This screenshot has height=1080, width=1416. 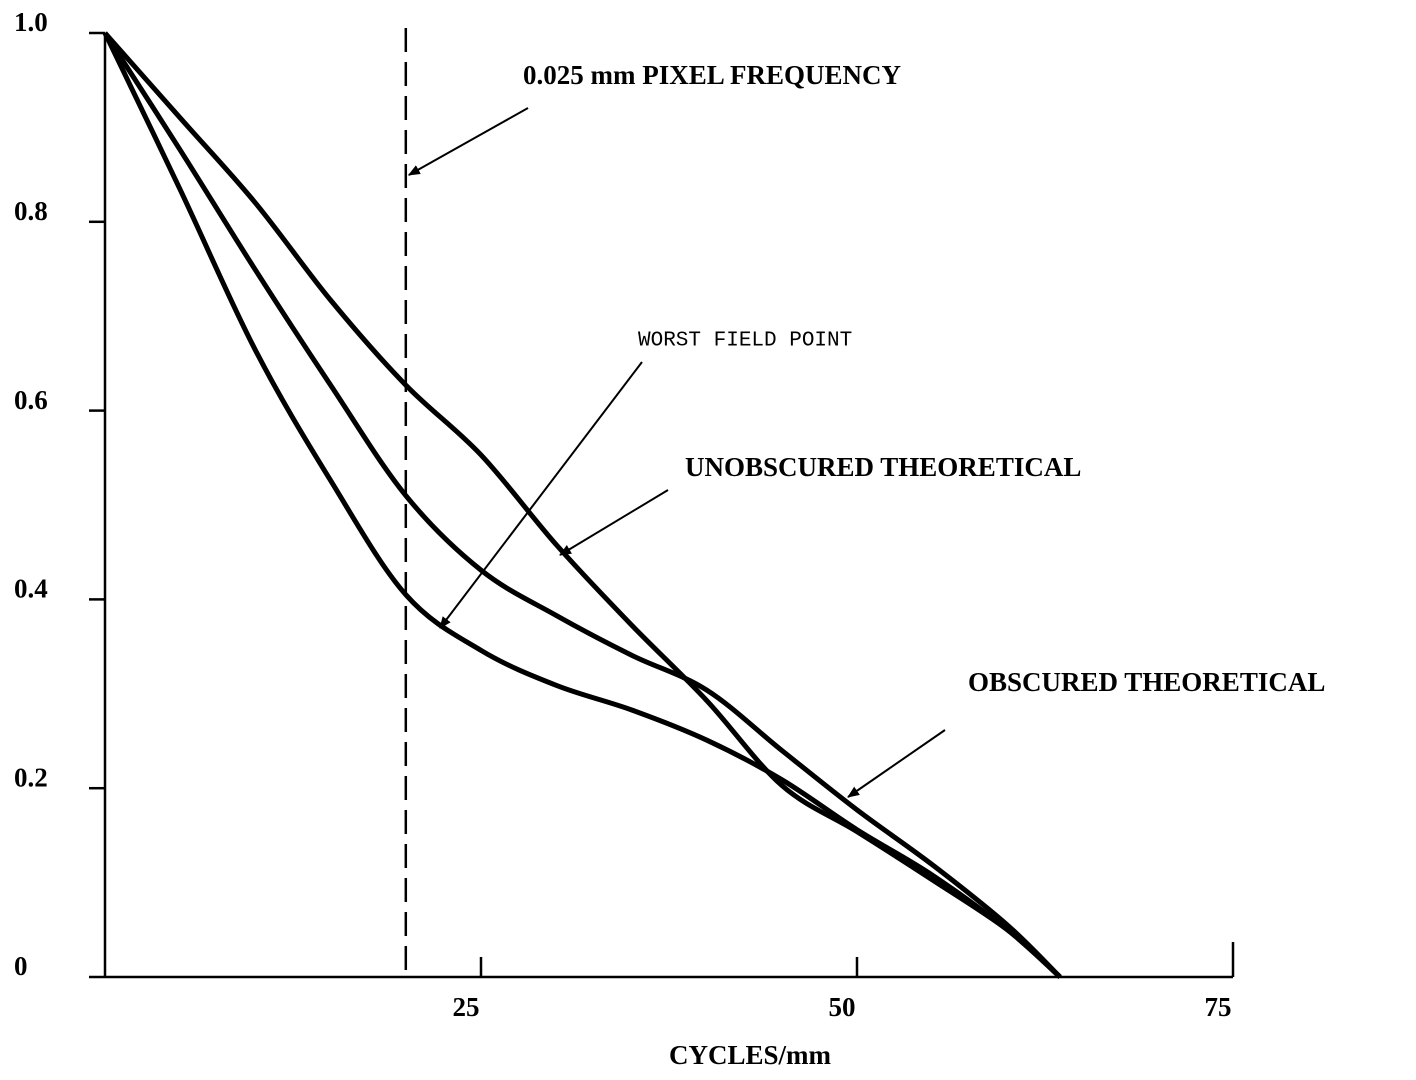 What do you see at coordinates (883, 467) in the screenshot?
I see `series-label: UNOBSCURED THEORETICAL` at bounding box center [883, 467].